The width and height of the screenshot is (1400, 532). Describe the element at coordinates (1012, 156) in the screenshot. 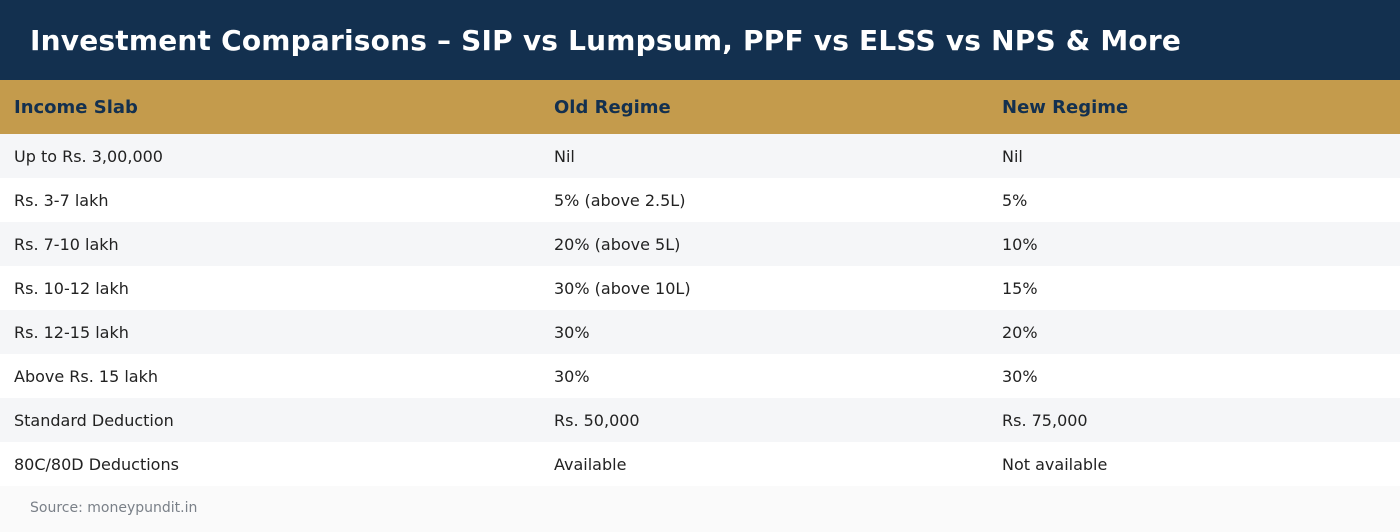

I see `cell-new-regime: Nil` at that location.